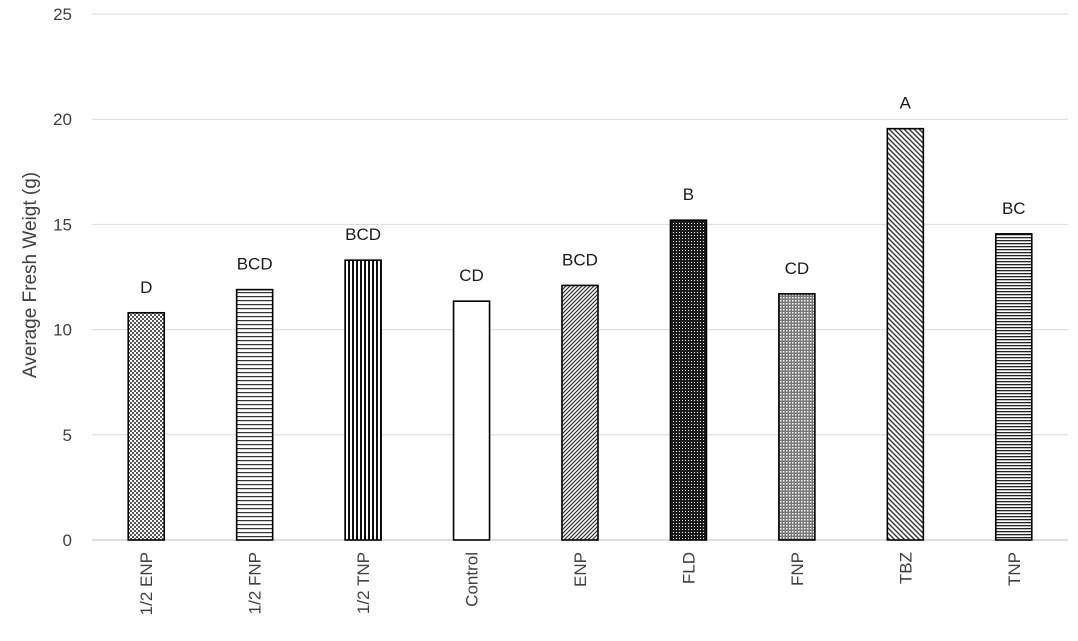  I want to click on x-category-label: FLD, so click(688, 568).